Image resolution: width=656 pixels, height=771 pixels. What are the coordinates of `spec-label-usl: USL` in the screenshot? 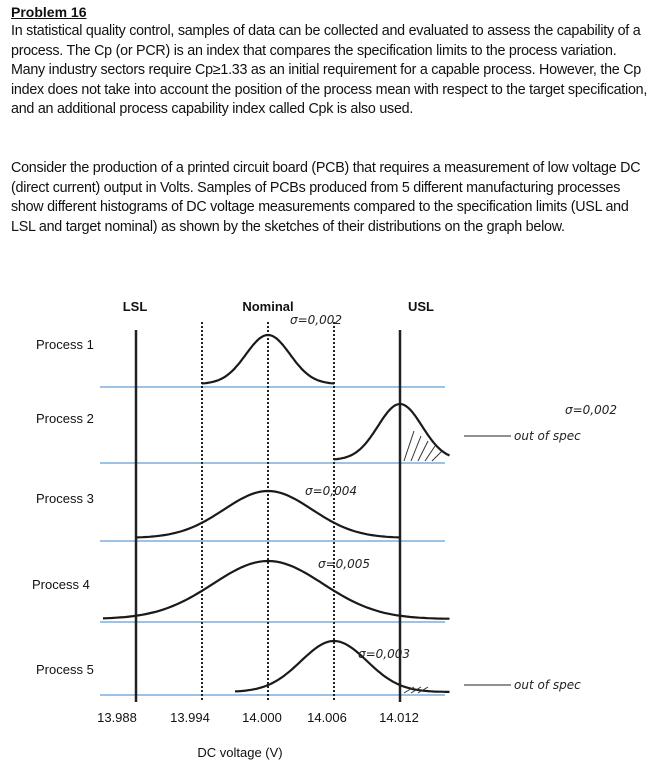 It's located at (421, 306).